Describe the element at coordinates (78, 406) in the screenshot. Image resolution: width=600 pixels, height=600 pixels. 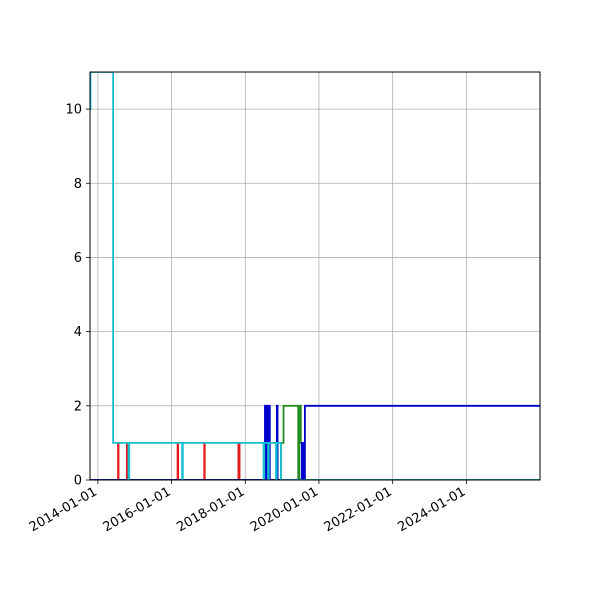
I see `y-tick-label: 2` at that location.